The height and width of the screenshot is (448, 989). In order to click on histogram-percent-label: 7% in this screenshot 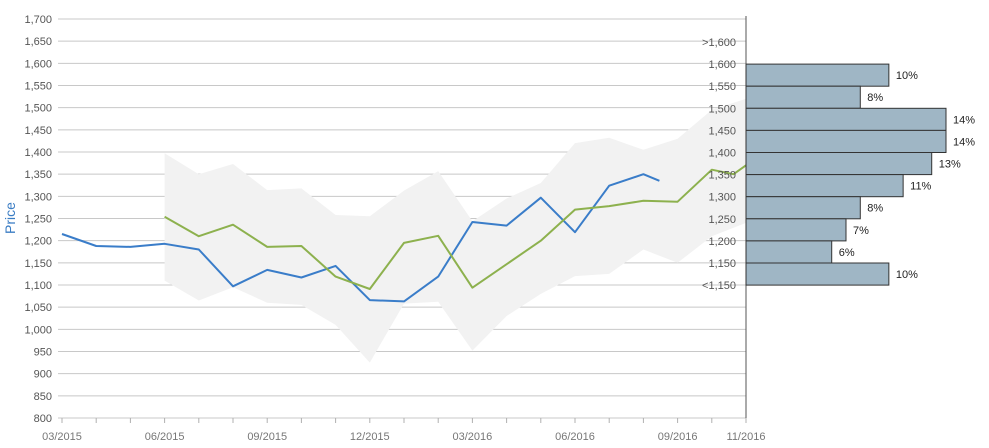, I will do `click(861, 231)`.